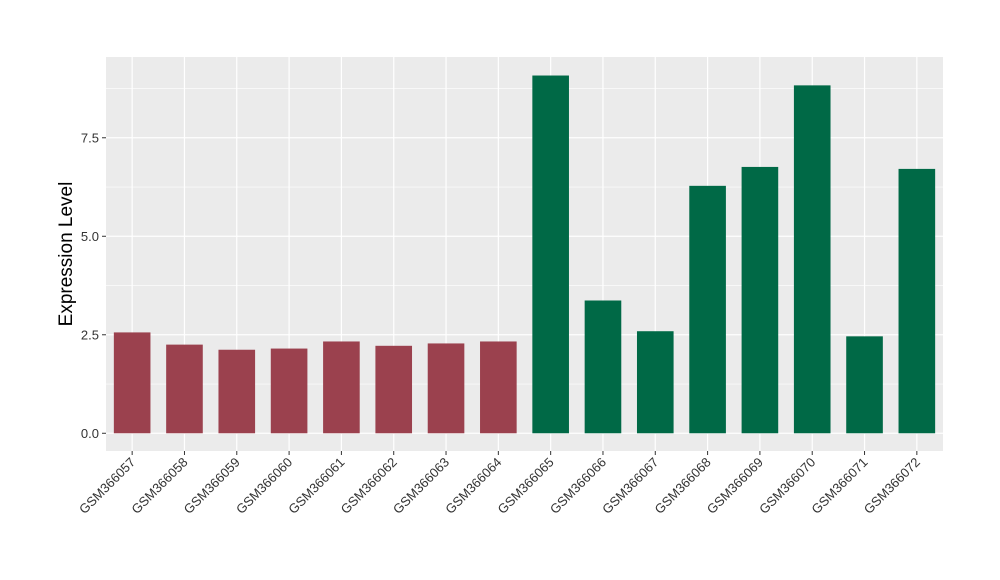 The height and width of the screenshot is (580, 1000). I want to click on bar-GSM366061, so click(341, 387).